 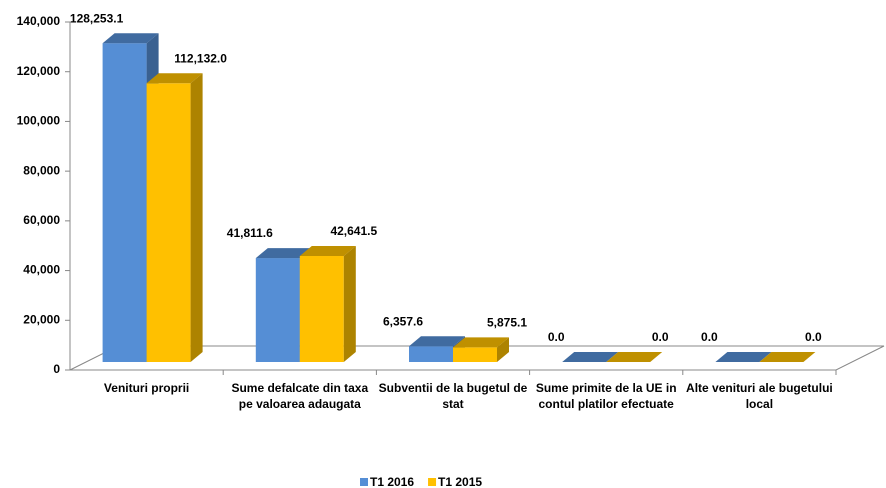 I want to click on y-tick-label: 120,000, so click(x=39, y=71).